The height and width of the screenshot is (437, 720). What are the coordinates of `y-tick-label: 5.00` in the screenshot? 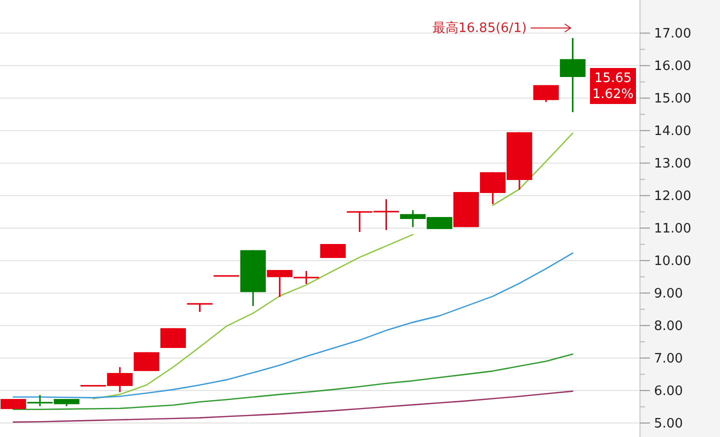 It's located at (668, 424).